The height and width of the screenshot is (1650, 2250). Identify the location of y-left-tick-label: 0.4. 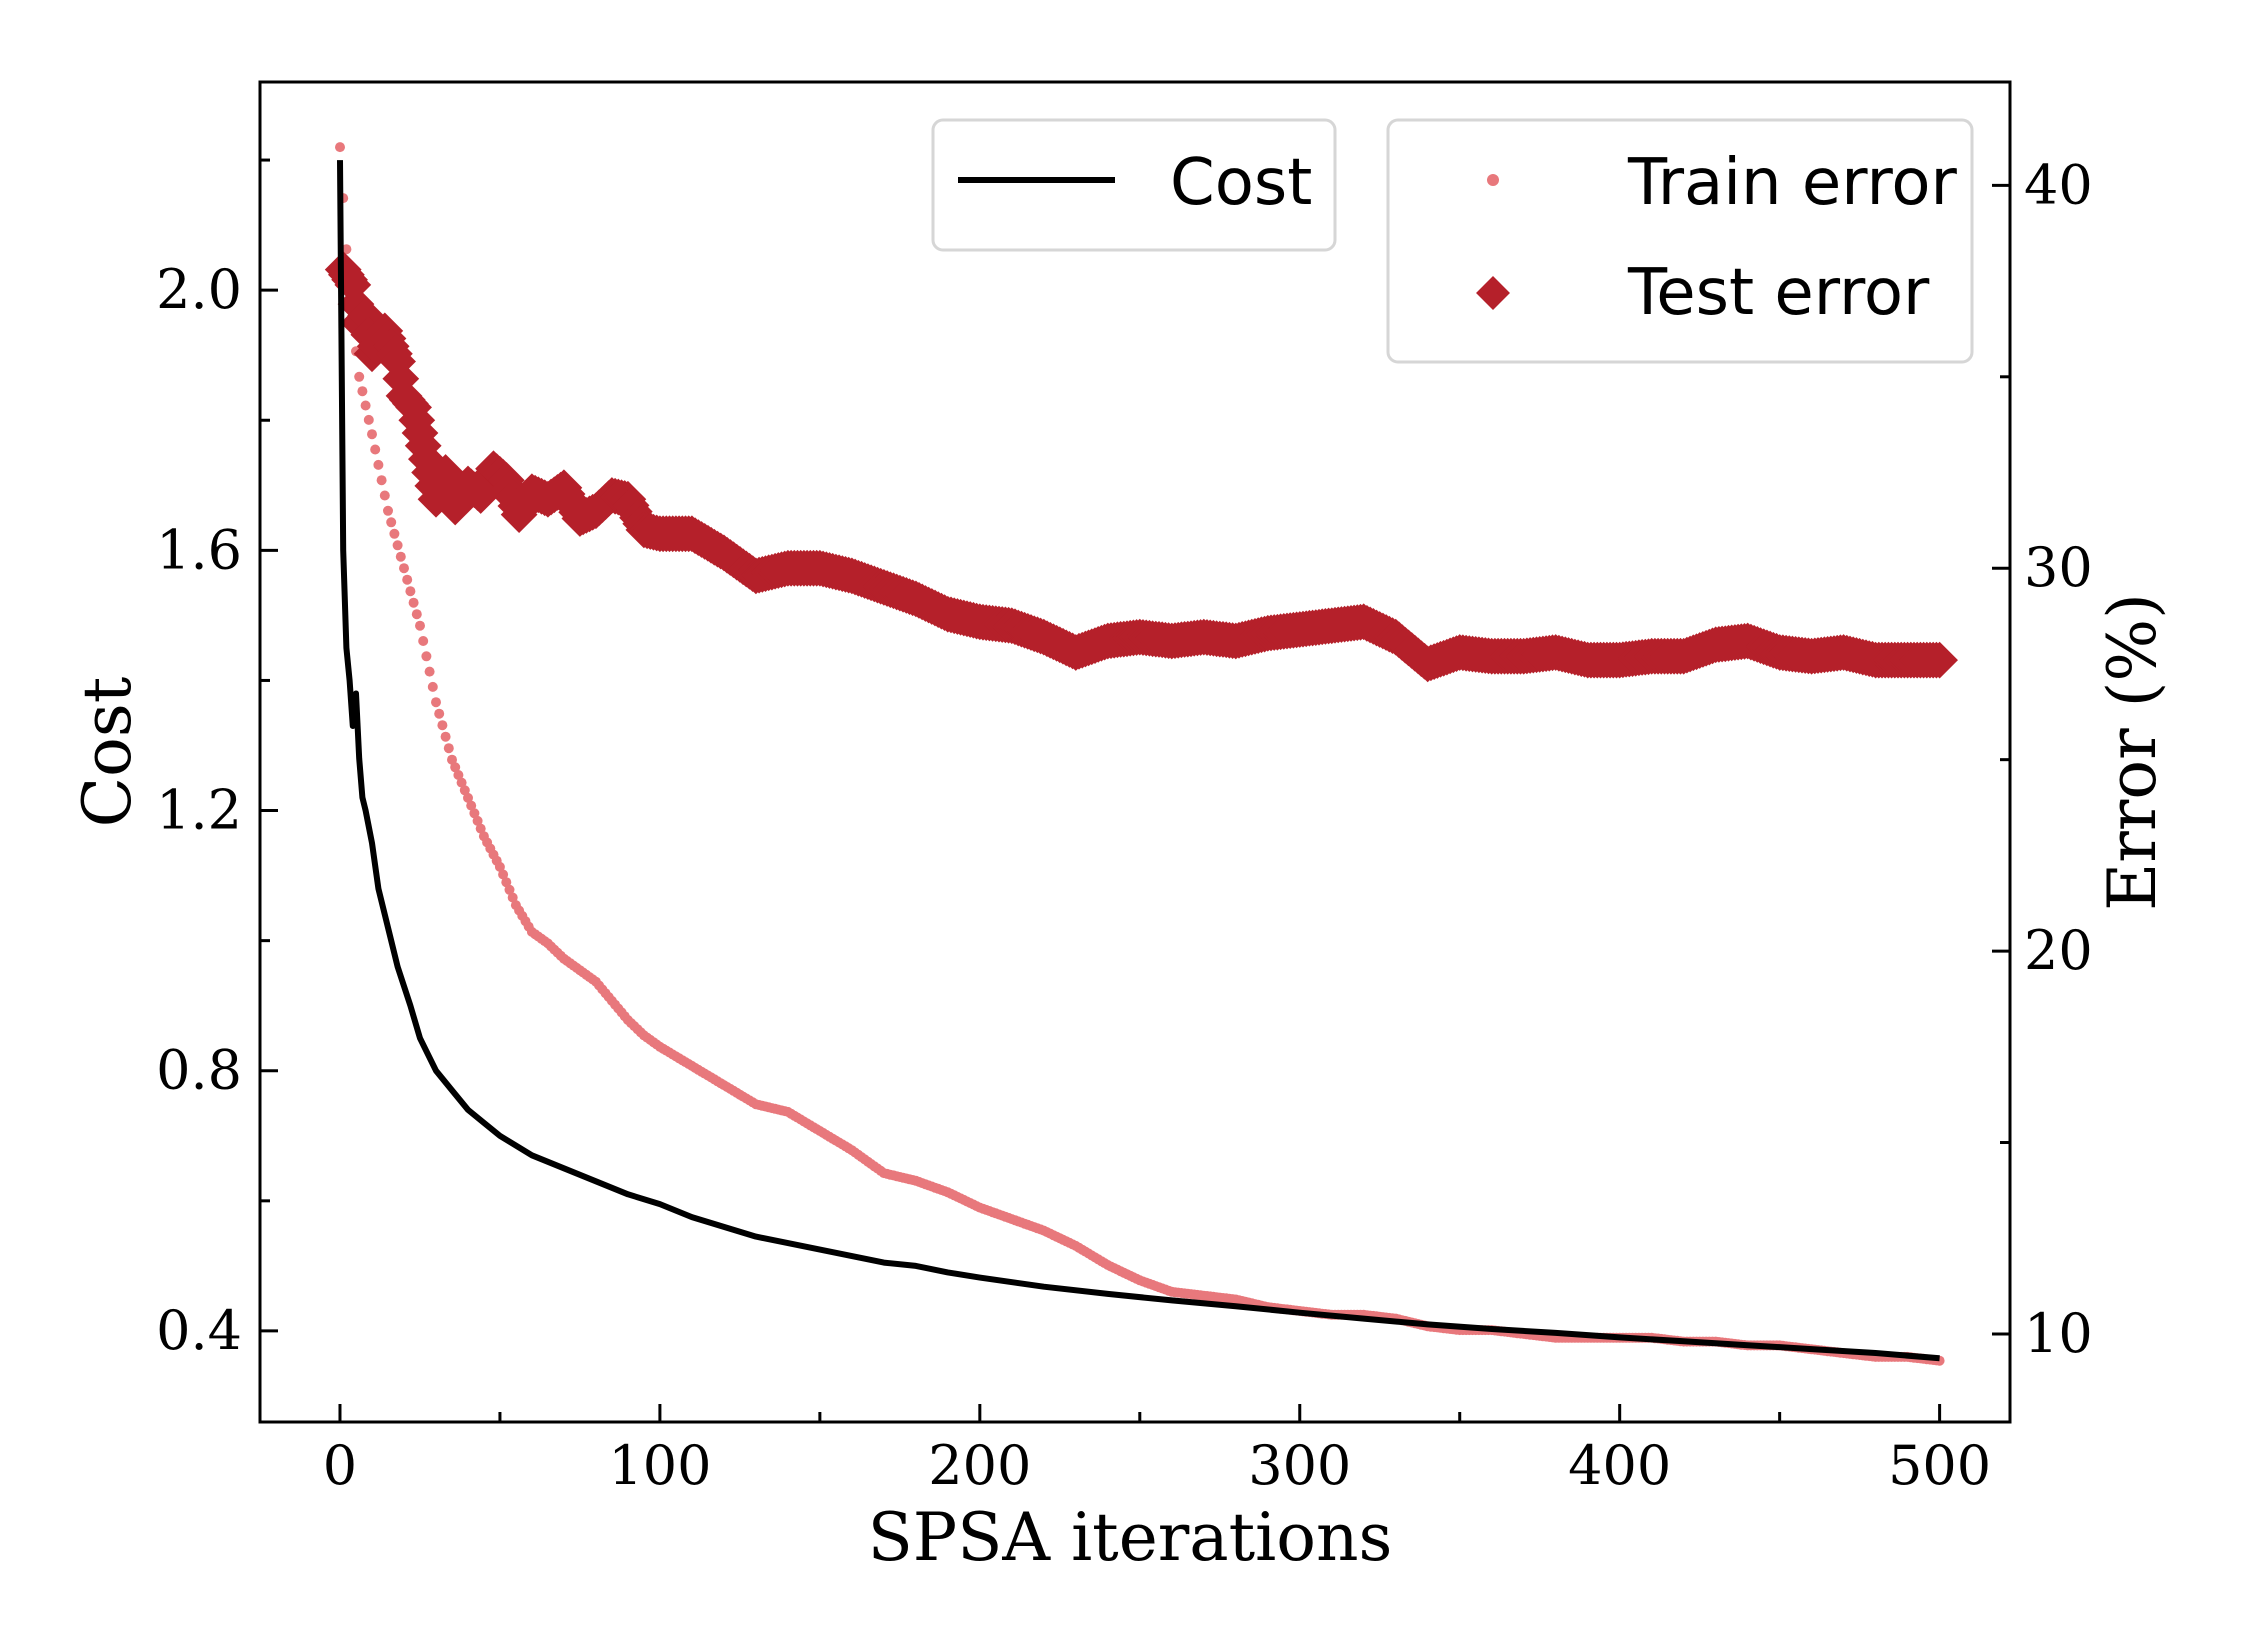
(199, 1330).